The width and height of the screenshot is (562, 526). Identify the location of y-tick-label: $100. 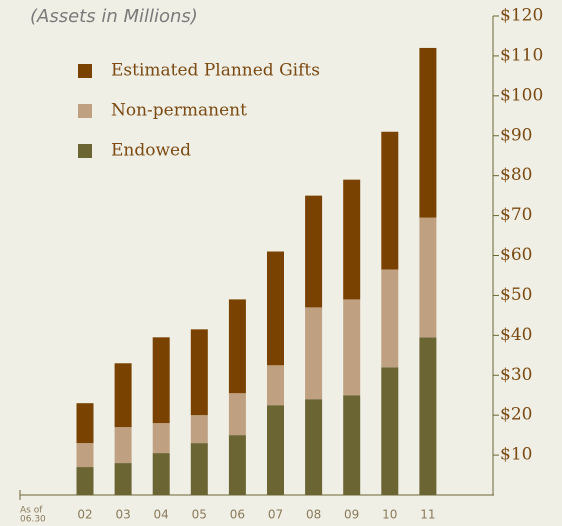
(521, 95).